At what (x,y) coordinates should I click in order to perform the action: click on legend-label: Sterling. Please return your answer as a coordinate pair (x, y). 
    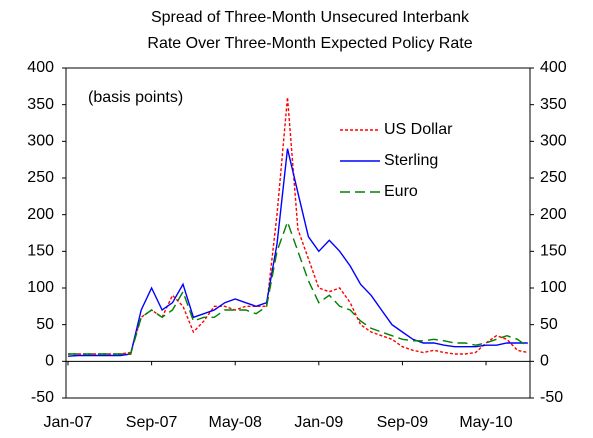
    Looking at the image, I should click on (411, 160).